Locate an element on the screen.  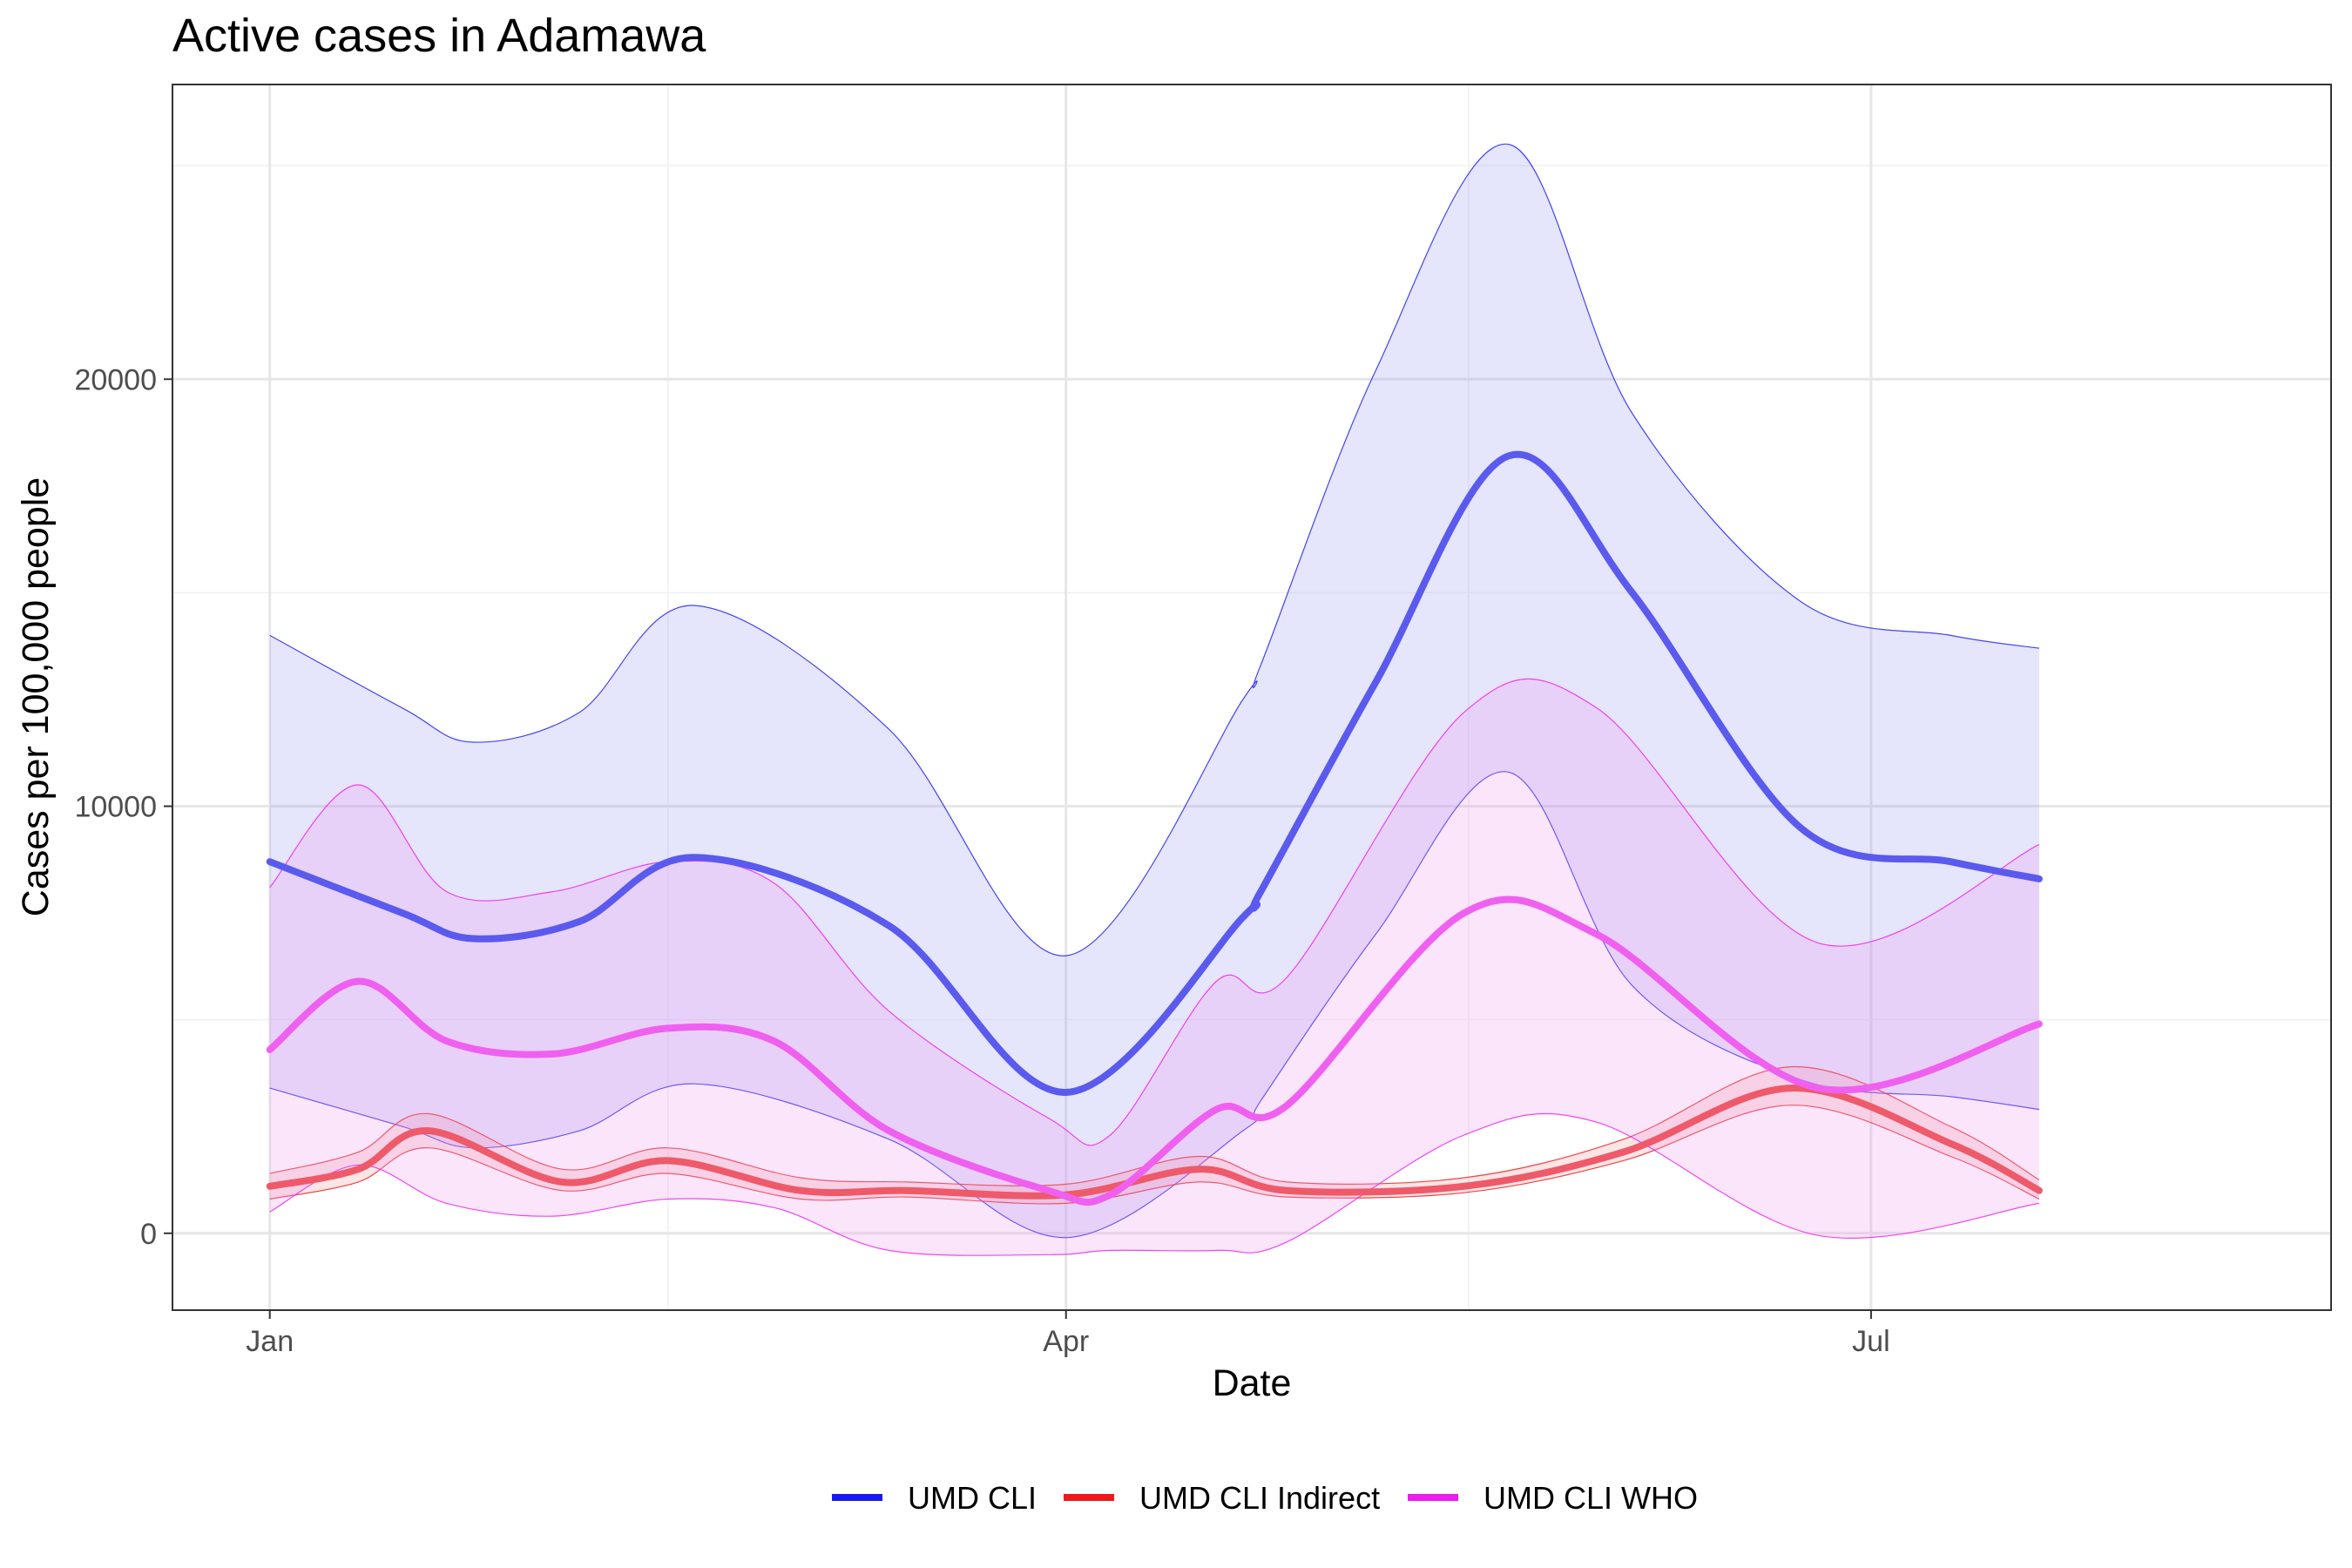
y-tick-label: 10000 is located at coordinates (115, 807).